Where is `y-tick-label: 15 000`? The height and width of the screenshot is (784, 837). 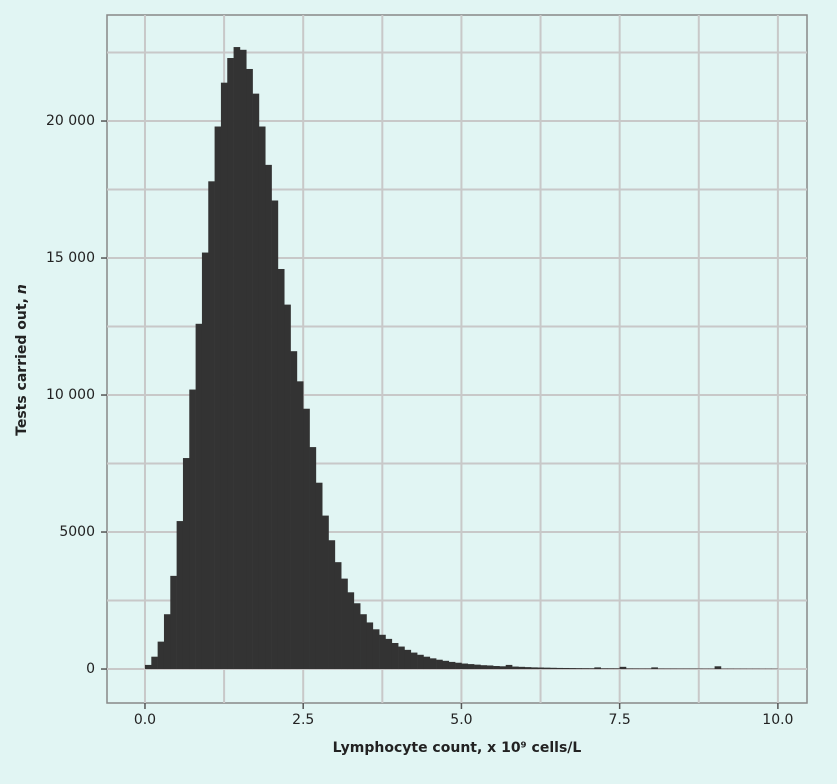 y-tick-label: 15 000 is located at coordinates (70, 258).